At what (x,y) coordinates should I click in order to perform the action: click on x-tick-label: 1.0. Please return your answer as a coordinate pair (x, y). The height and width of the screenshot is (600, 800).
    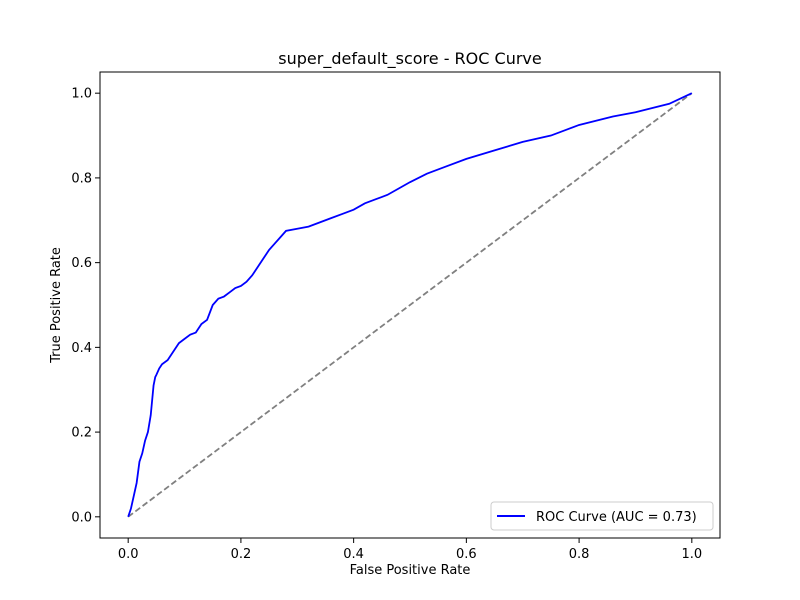
    Looking at the image, I should click on (691, 554).